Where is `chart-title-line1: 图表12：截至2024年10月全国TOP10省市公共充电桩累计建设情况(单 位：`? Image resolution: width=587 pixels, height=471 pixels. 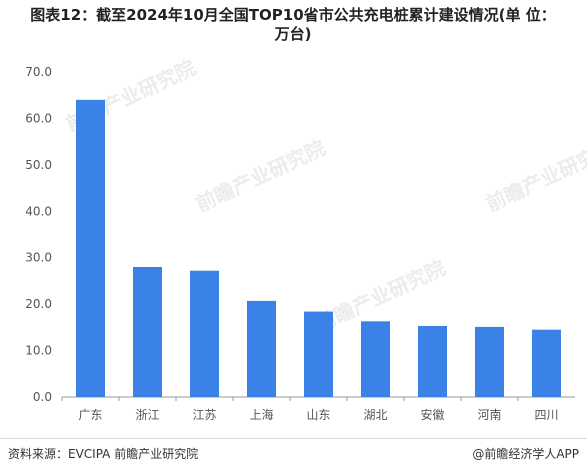
chart-title-line1: 图表12：截至2024年10月全国TOP10省市公共充电桩累计建设情况(单 位： is located at coordinates (293, 15).